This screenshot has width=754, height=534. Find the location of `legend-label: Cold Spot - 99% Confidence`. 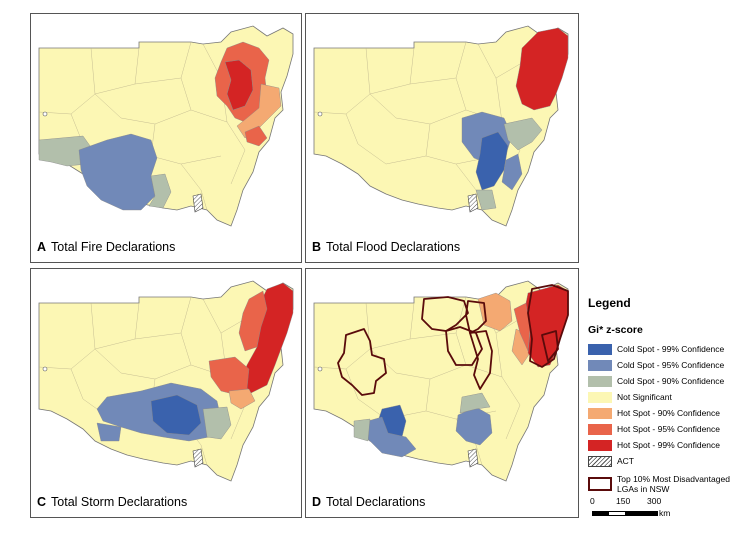

legend-label: Cold Spot - 99% Confidence is located at coordinates (671, 349).